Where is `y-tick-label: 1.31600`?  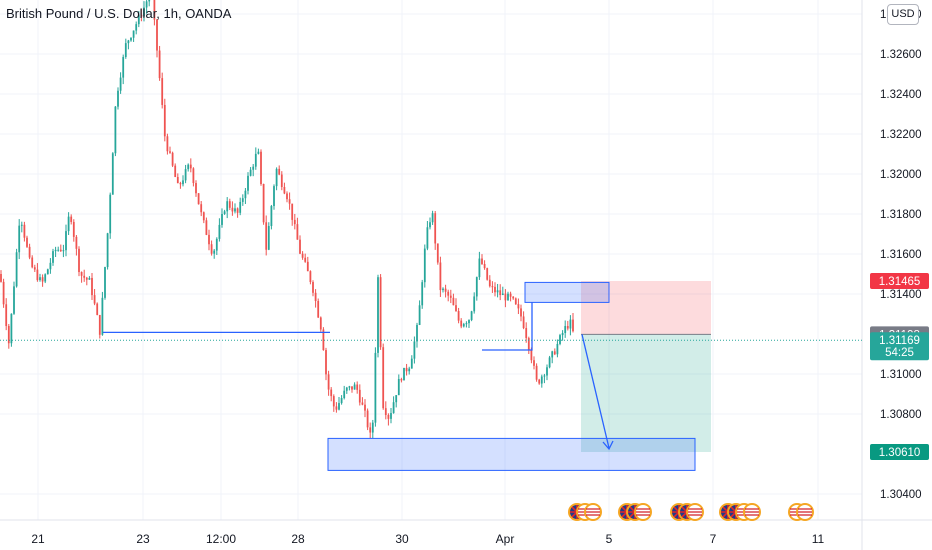
y-tick-label: 1.31600 is located at coordinates (901, 255).